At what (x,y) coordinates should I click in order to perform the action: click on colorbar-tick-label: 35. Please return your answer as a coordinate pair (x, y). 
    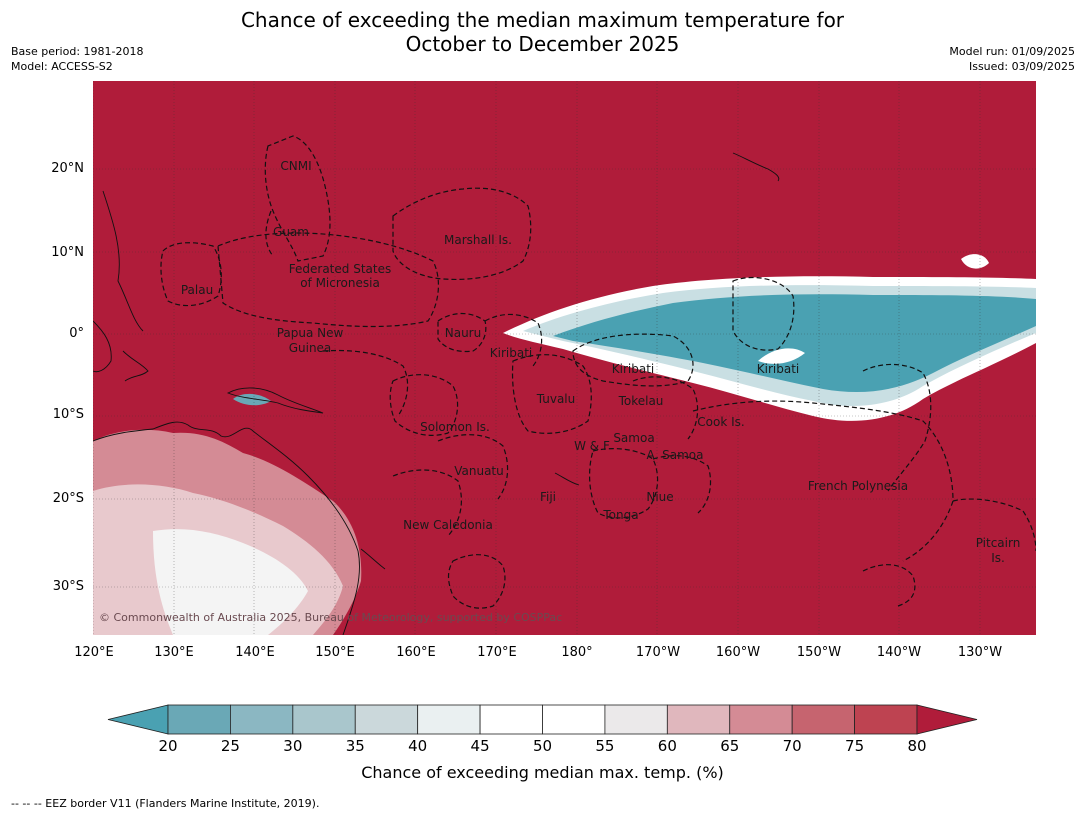
    Looking at the image, I should click on (355, 746).